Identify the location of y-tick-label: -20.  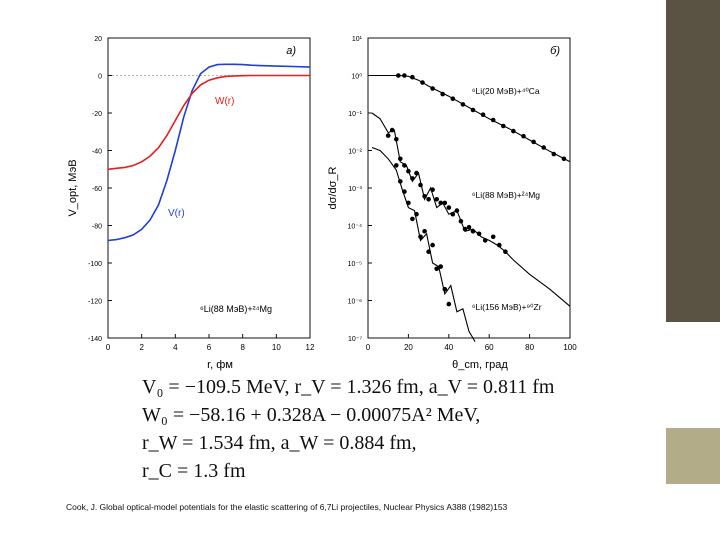
(97, 114).